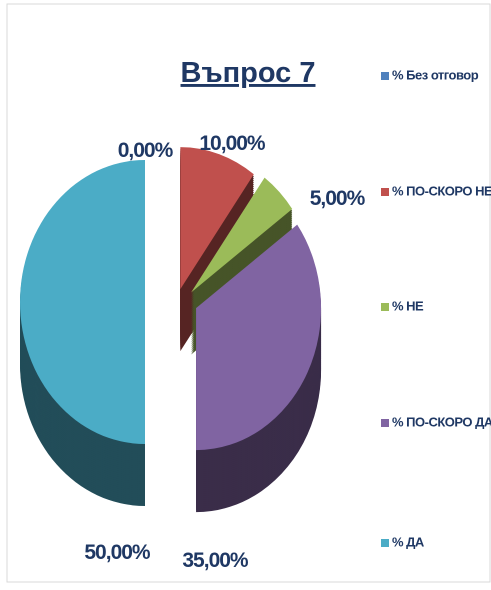  I want to click on legend-label: % ДА, so click(408, 541).